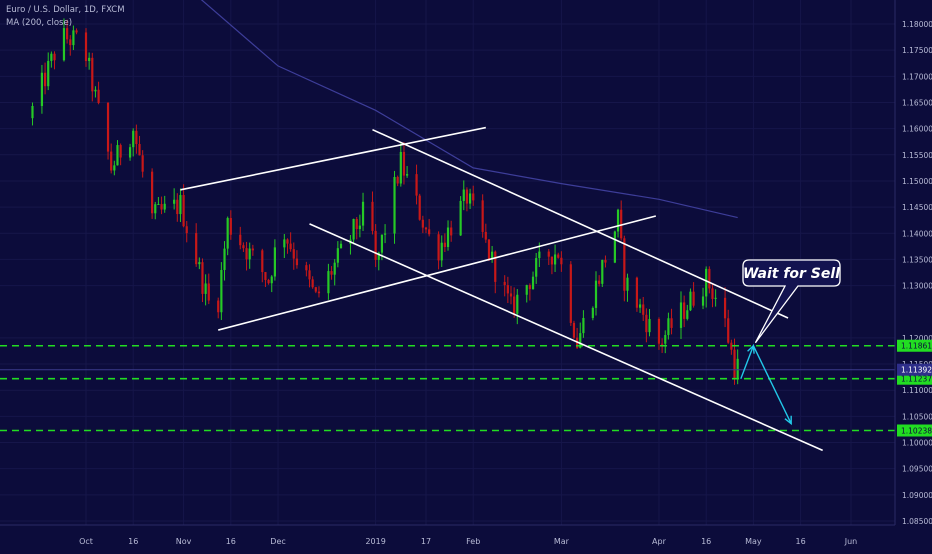 The width and height of the screenshot is (932, 554). I want to click on y-tick-label: 1.14000, so click(917, 233).